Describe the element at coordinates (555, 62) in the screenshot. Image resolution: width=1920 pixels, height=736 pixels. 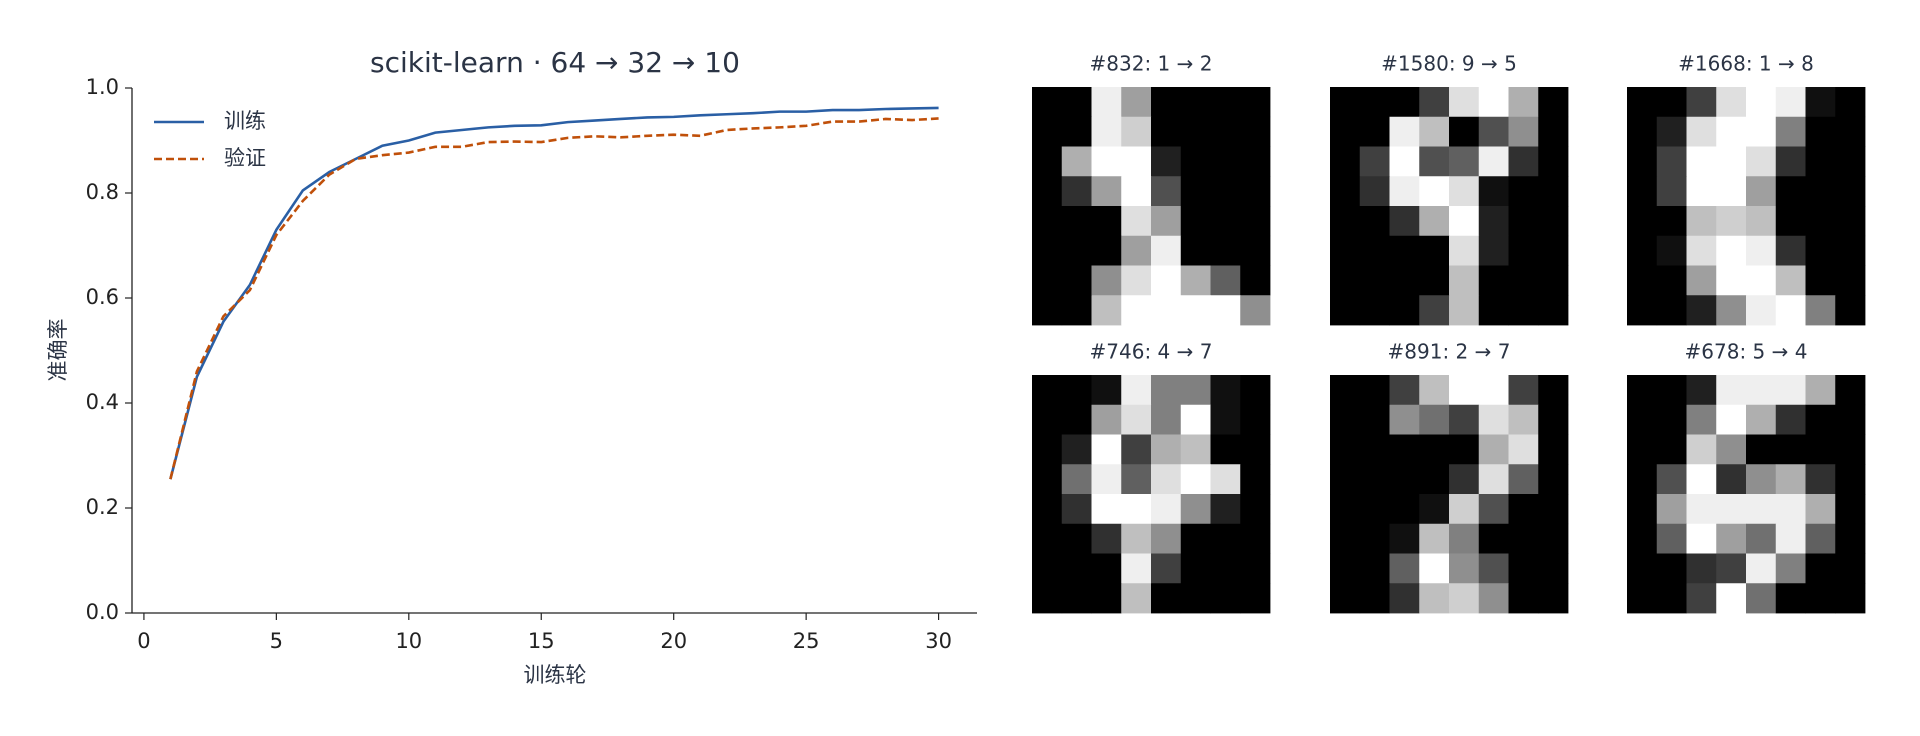
I see `chart-title: scikit-learn · 64 → 32 → 10` at that location.